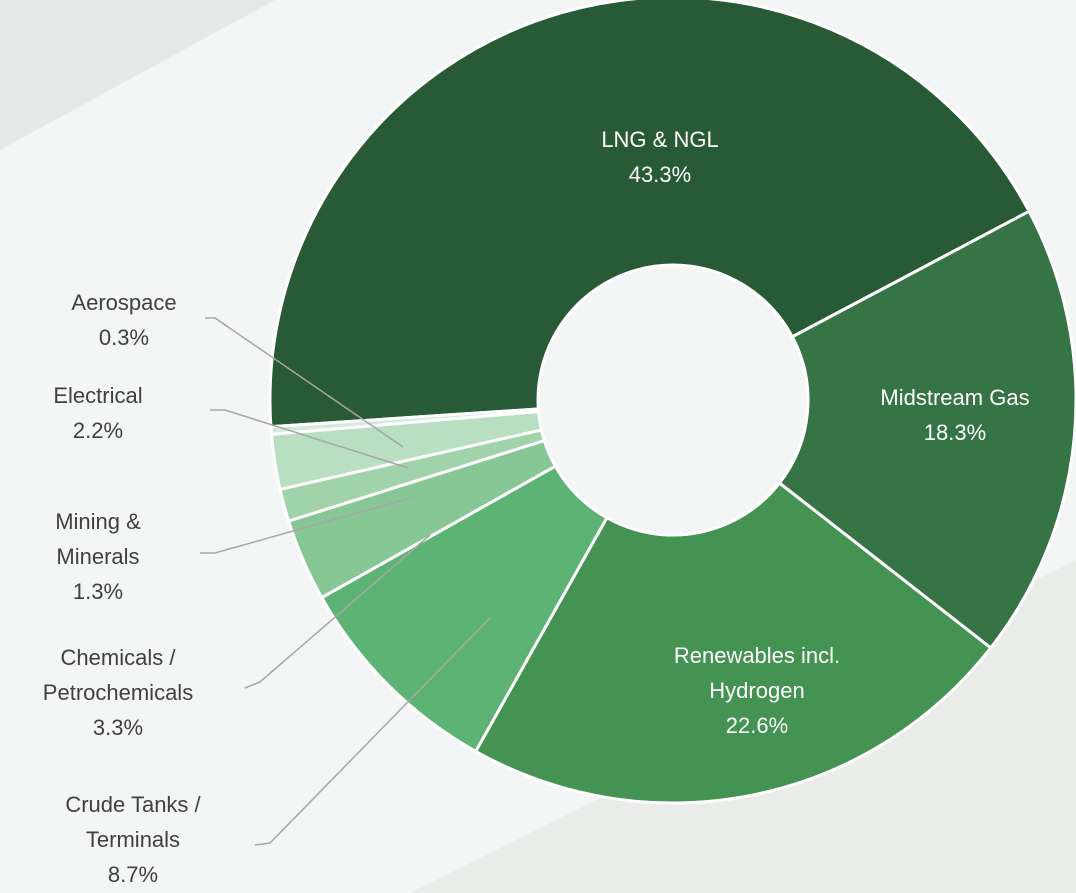 The width and height of the screenshot is (1076, 893). I want to click on slice-label: Midstream Gas 18.3%, so click(954, 415).